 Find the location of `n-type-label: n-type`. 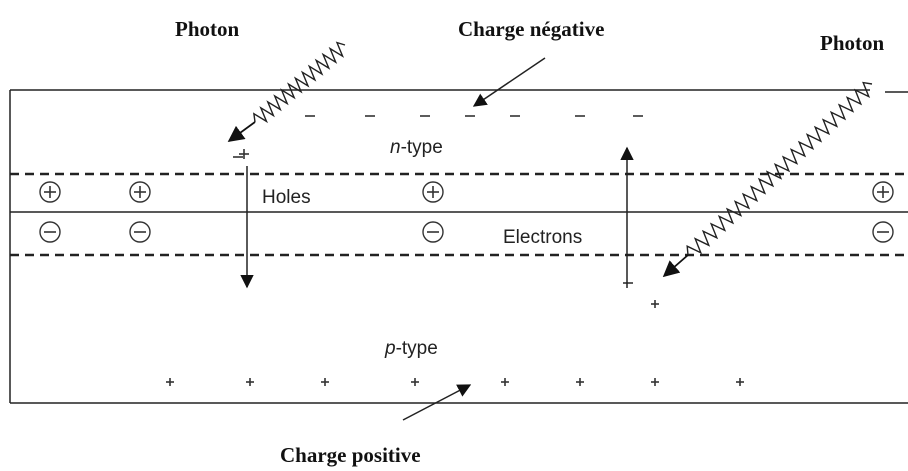

n-type-label: n-type is located at coordinates (416, 147).